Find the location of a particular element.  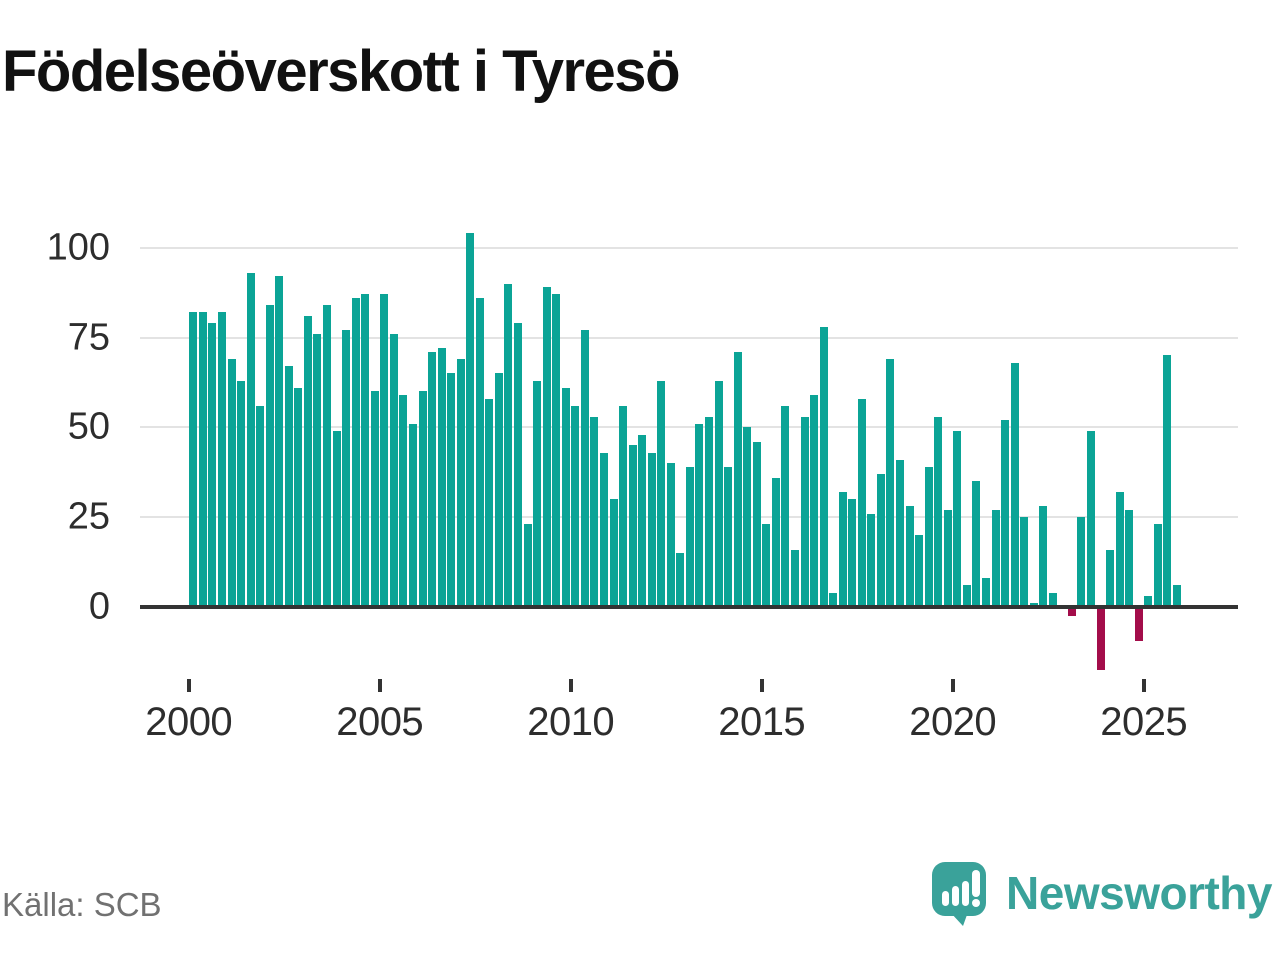

bar-2013Q4 is located at coordinates (718, 493).